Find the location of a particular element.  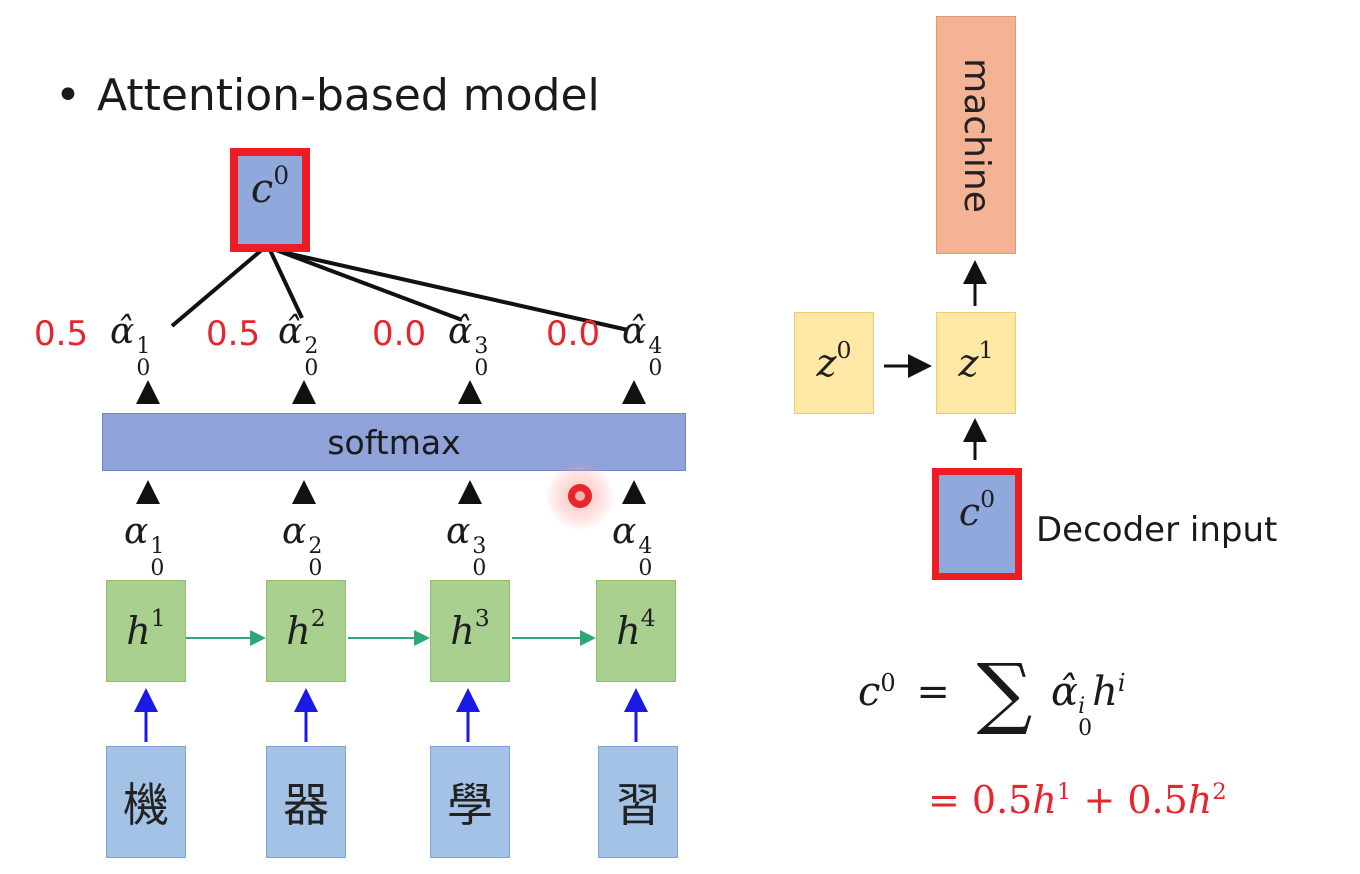

alpha-hat-1: α̂ 1 0 is located at coordinates (130, 346).